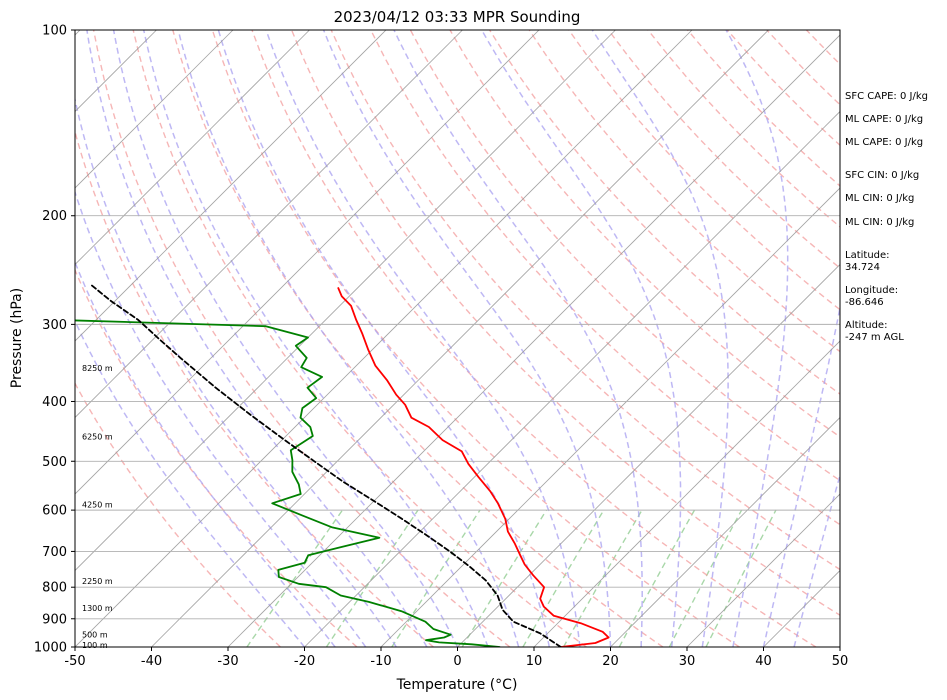 This screenshot has height=700, width=947. Describe the element at coordinates (473, 467) in the screenshot. I see `temperature-line` at that location.